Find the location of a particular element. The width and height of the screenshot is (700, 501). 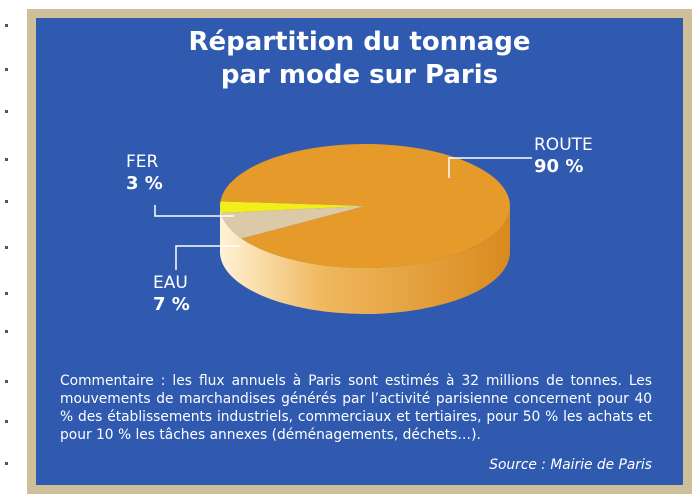

label-fer: FER 3 % is located at coordinates (144, 173).